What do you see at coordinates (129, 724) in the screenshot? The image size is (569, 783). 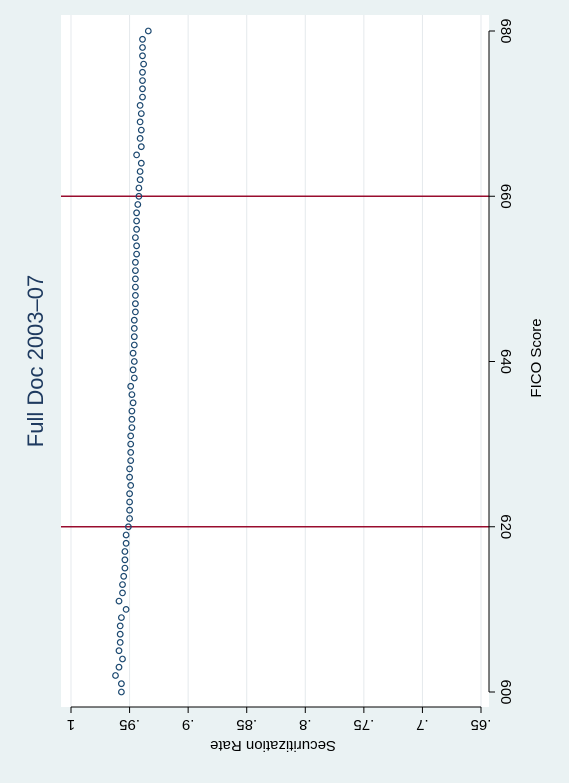 I see `y-tick-label: .95` at bounding box center [129, 724].